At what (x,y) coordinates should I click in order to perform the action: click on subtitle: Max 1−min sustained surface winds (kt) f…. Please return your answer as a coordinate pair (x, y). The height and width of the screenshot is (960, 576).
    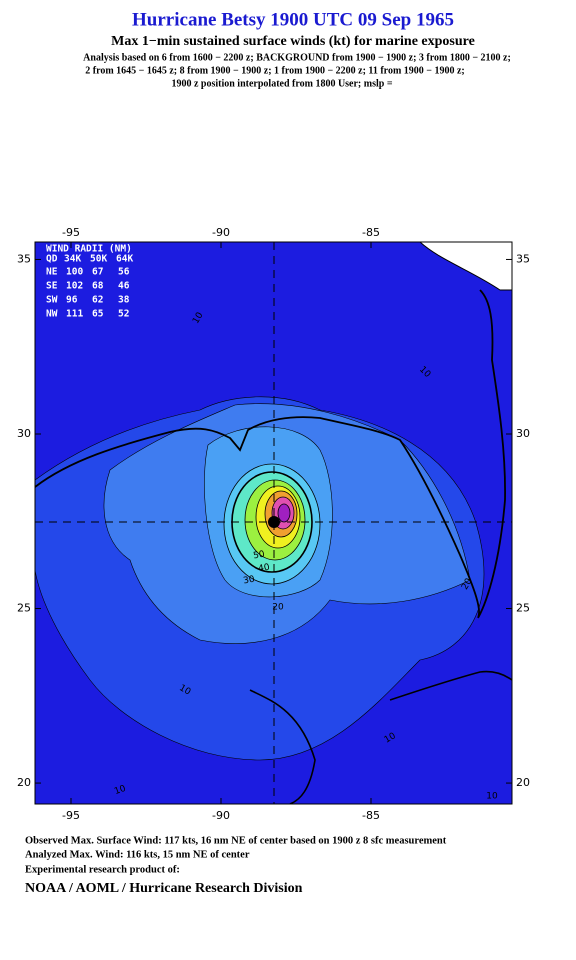
    Looking at the image, I should click on (293, 41).